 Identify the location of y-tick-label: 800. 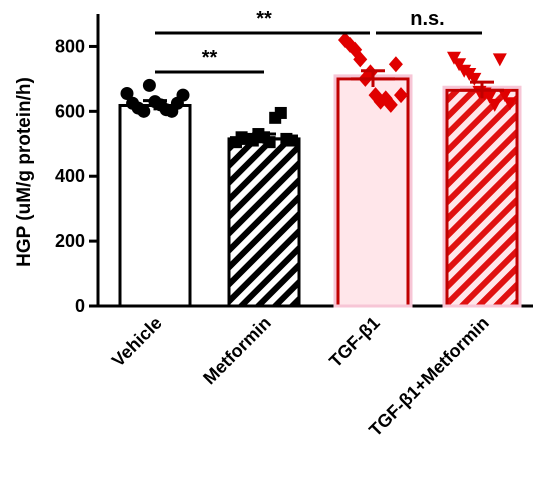
(70, 46).